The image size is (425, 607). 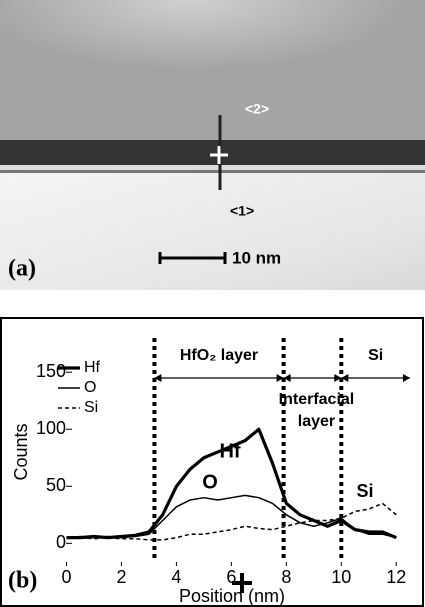 I want to click on x-axis-title: Position (nm), so click(x=232, y=596).